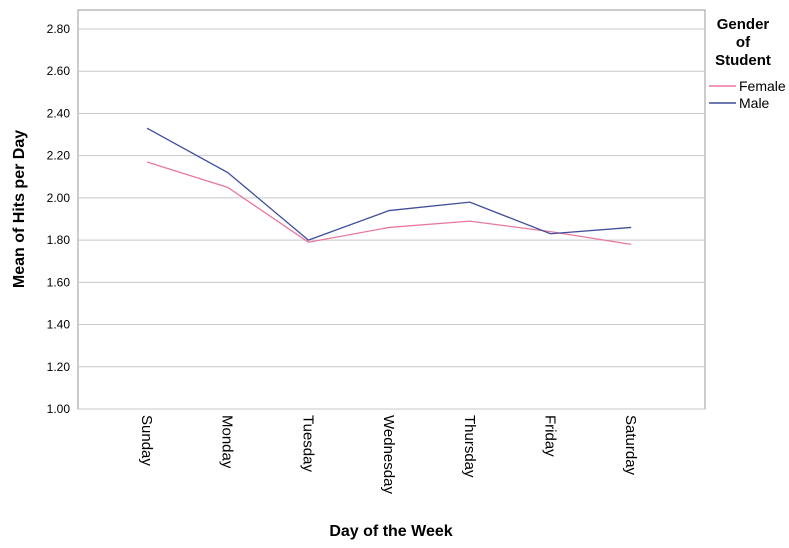 The width and height of the screenshot is (789, 548). What do you see at coordinates (307, 443) in the screenshot?
I see `x-tick-label: Tuesday` at bounding box center [307, 443].